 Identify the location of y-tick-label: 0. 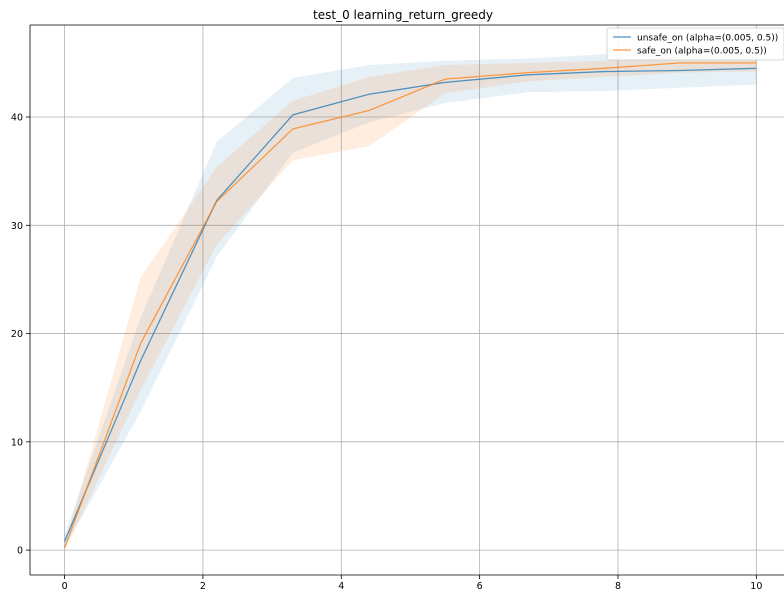
(20, 551).